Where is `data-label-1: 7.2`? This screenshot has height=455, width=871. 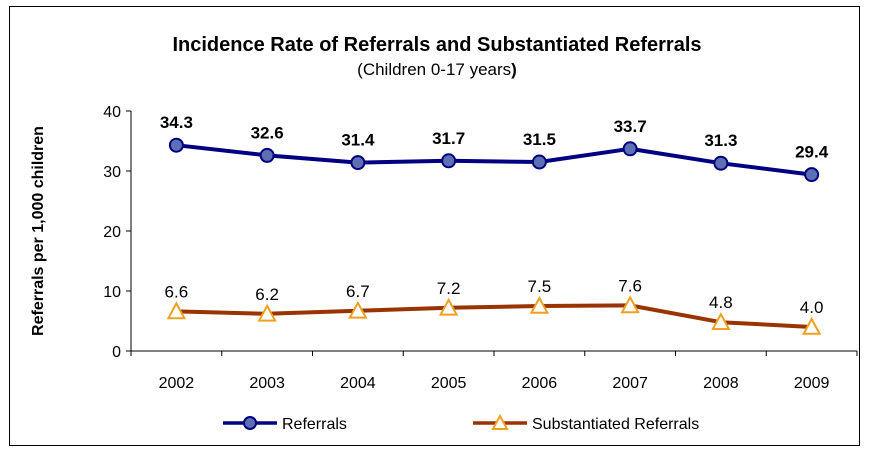
data-label-1: 7.2 is located at coordinates (449, 288).